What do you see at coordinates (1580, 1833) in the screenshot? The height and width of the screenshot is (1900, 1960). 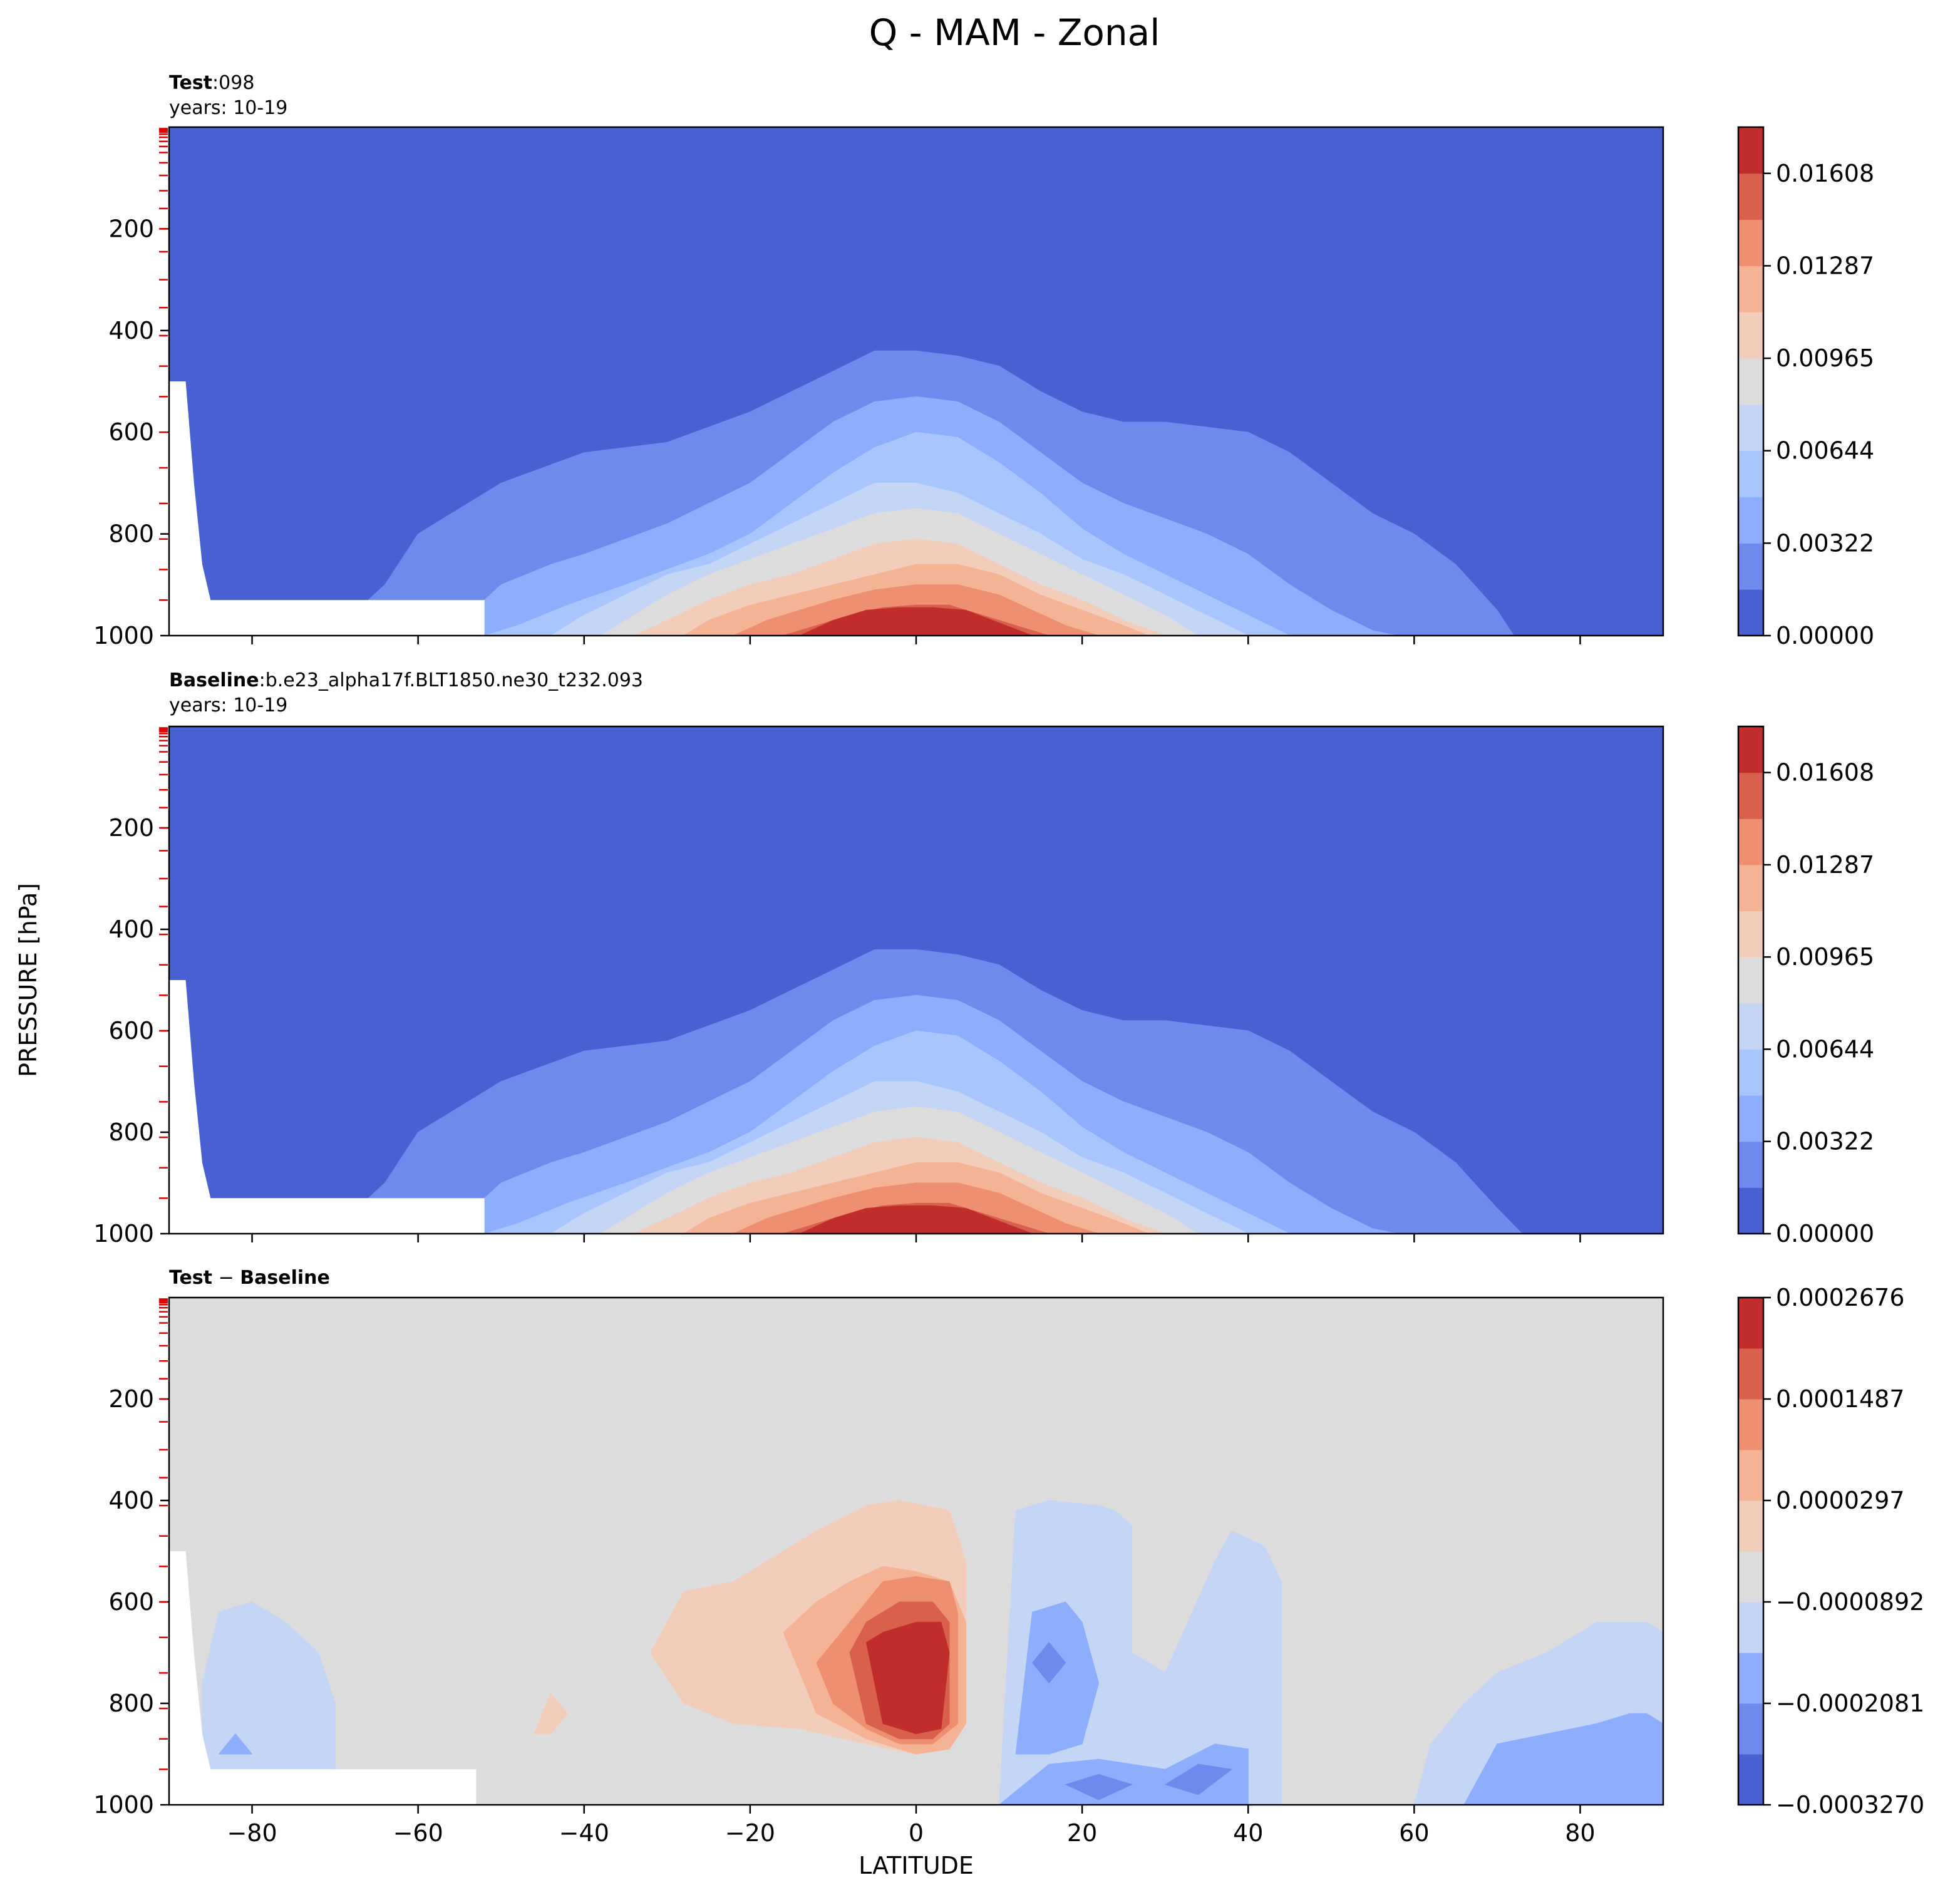 I see `x-tick-label: 80` at bounding box center [1580, 1833].